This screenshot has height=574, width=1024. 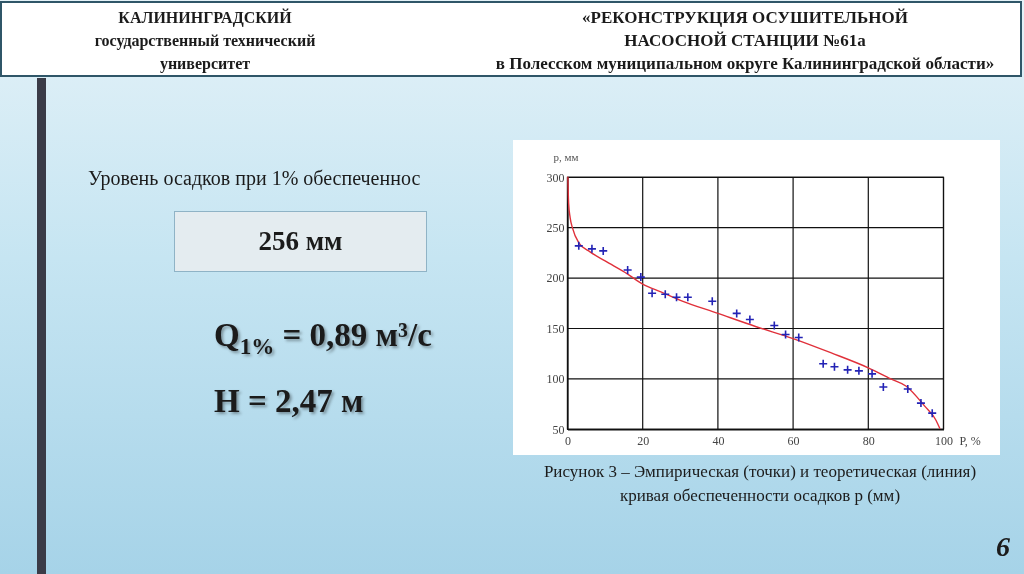 What do you see at coordinates (555, 328) in the screenshot?
I see `y-tick-label: 150` at bounding box center [555, 328].